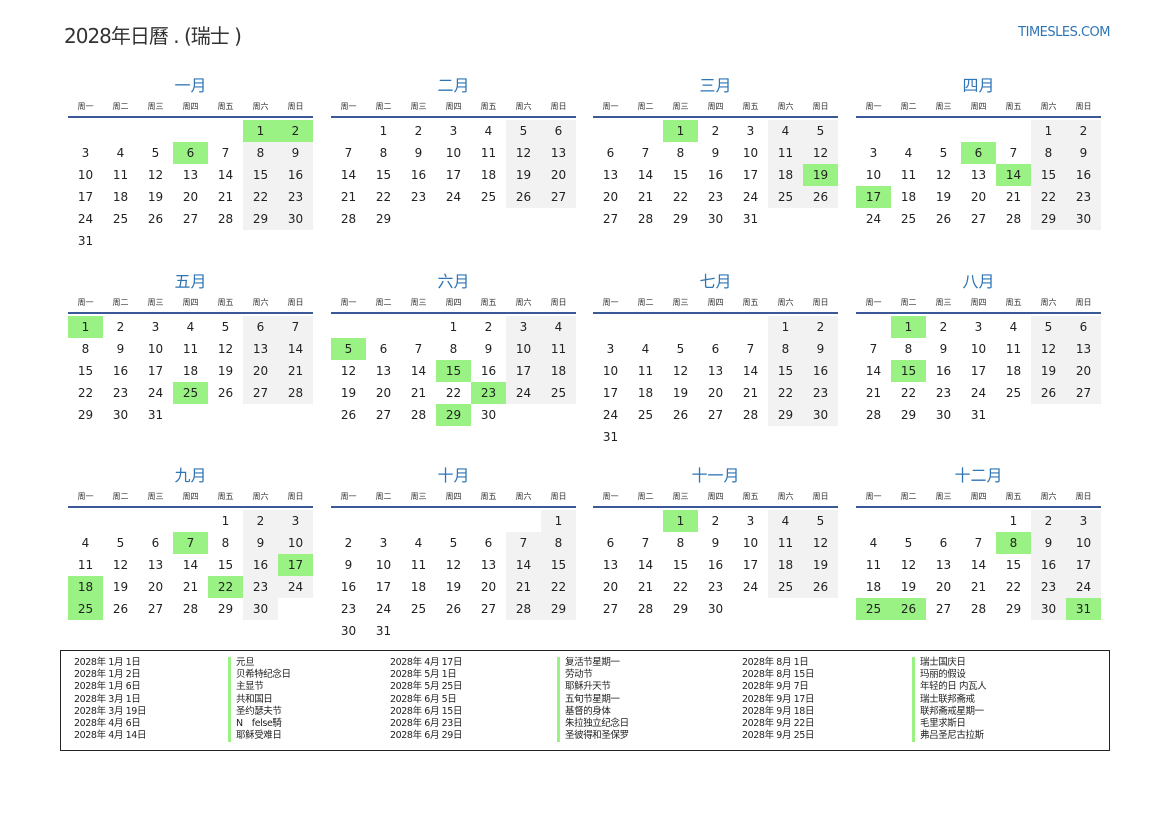 The image size is (1169, 827). What do you see at coordinates (778, 675) in the screenshot?
I see `holiday-date: 2028年 8月 15日` at bounding box center [778, 675].